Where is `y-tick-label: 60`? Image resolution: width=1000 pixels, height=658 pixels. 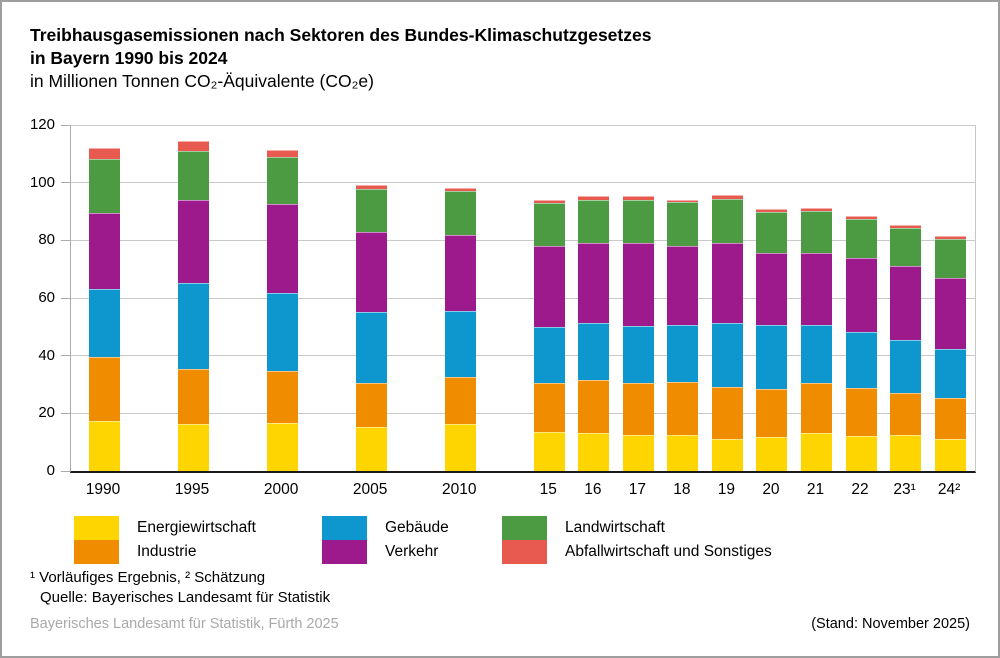 y-tick-label: 60 is located at coordinates (46, 297).